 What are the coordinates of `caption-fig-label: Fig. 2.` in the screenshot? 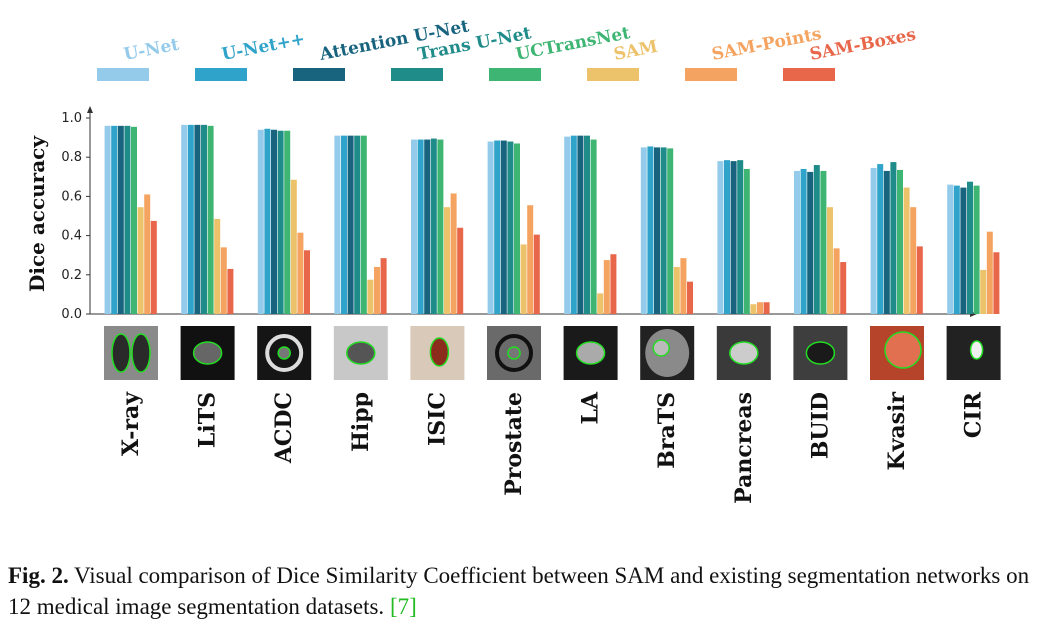 It's located at (38, 575).